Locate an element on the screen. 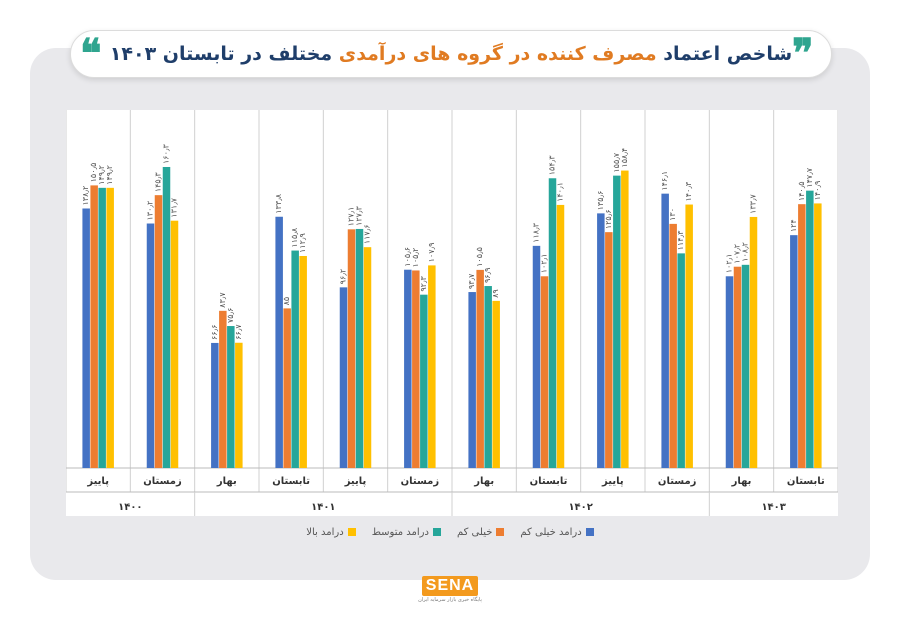 This screenshot has width=900, height=623. data-label: ۱۶۰٫۳ is located at coordinates (166, 154).